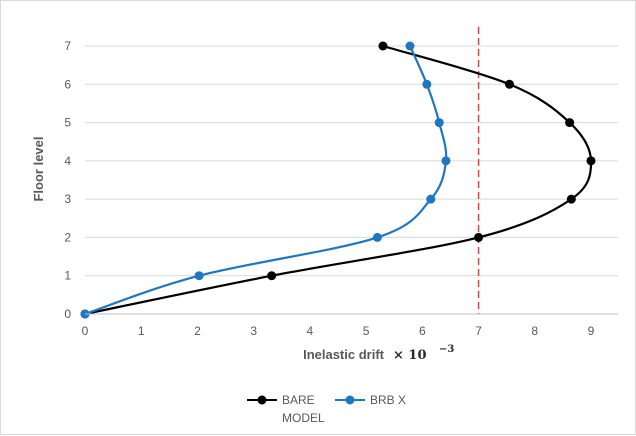 The image size is (636, 436). Describe the element at coordinates (344, 354) in the screenshot. I see `x-axis-title-text: Inelastic drift` at that location.